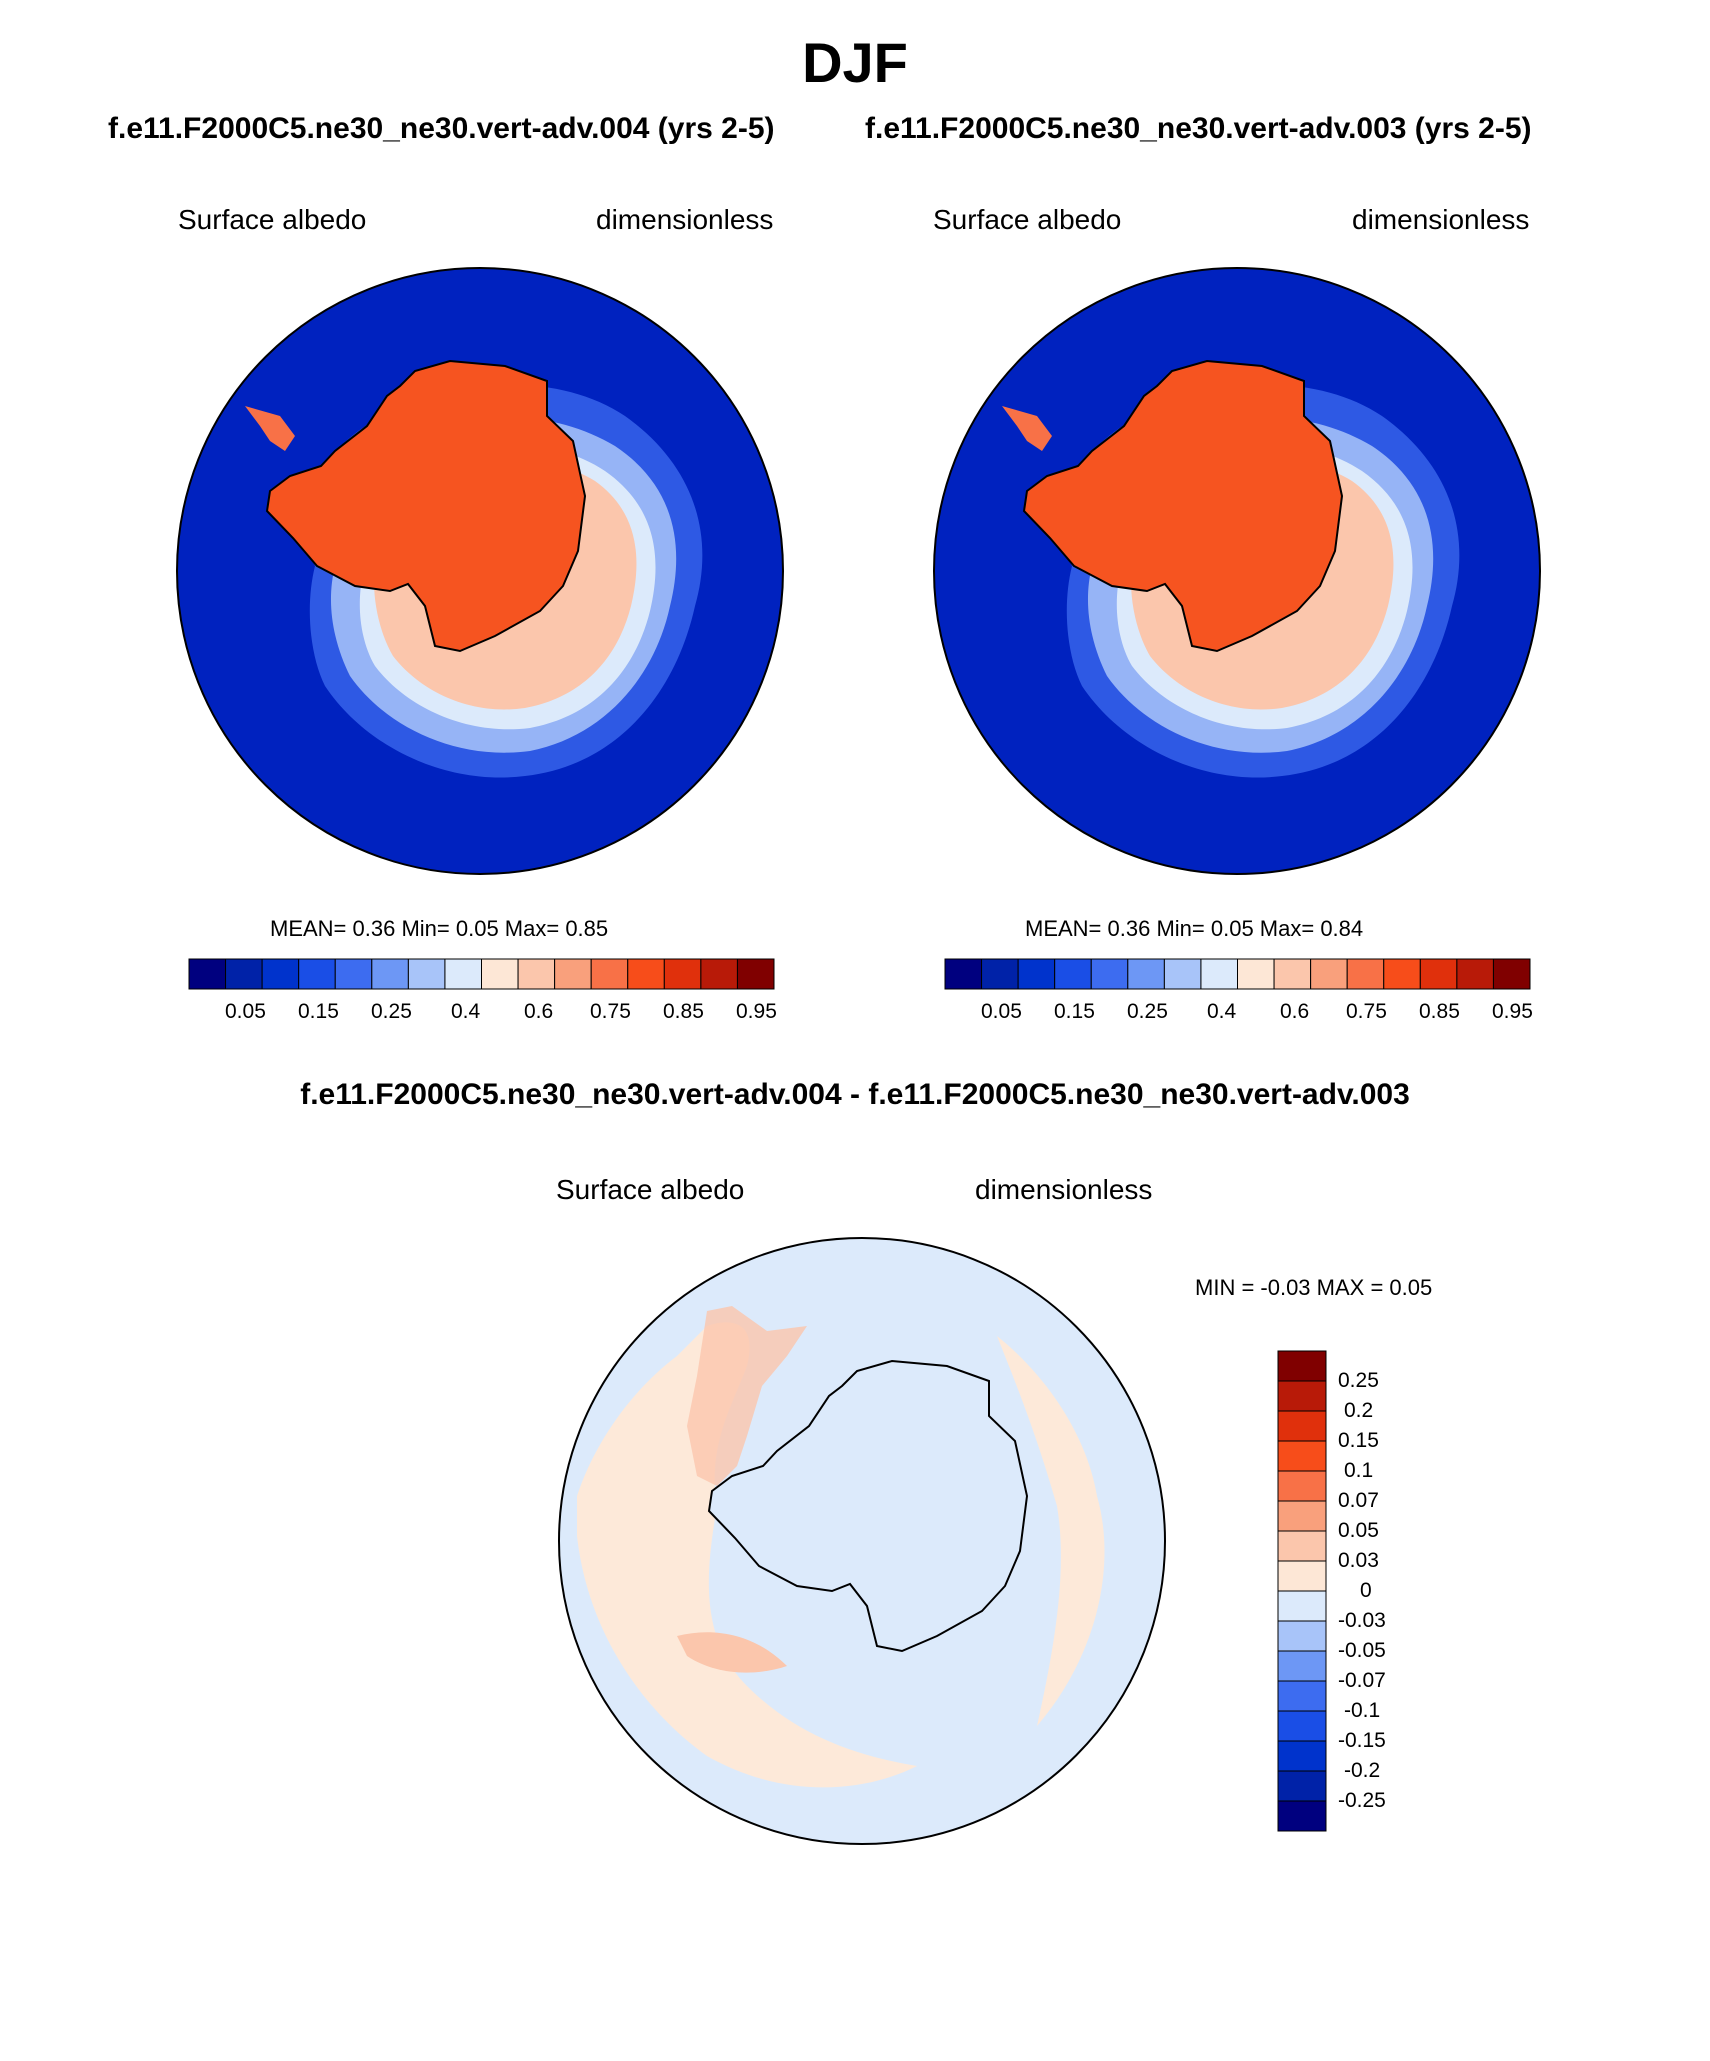 The width and height of the screenshot is (1710, 2061). What do you see at coordinates (1362, 1770) in the screenshot?
I see `colorbar-tick: -0.2` at bounding box center [1362, 1770].